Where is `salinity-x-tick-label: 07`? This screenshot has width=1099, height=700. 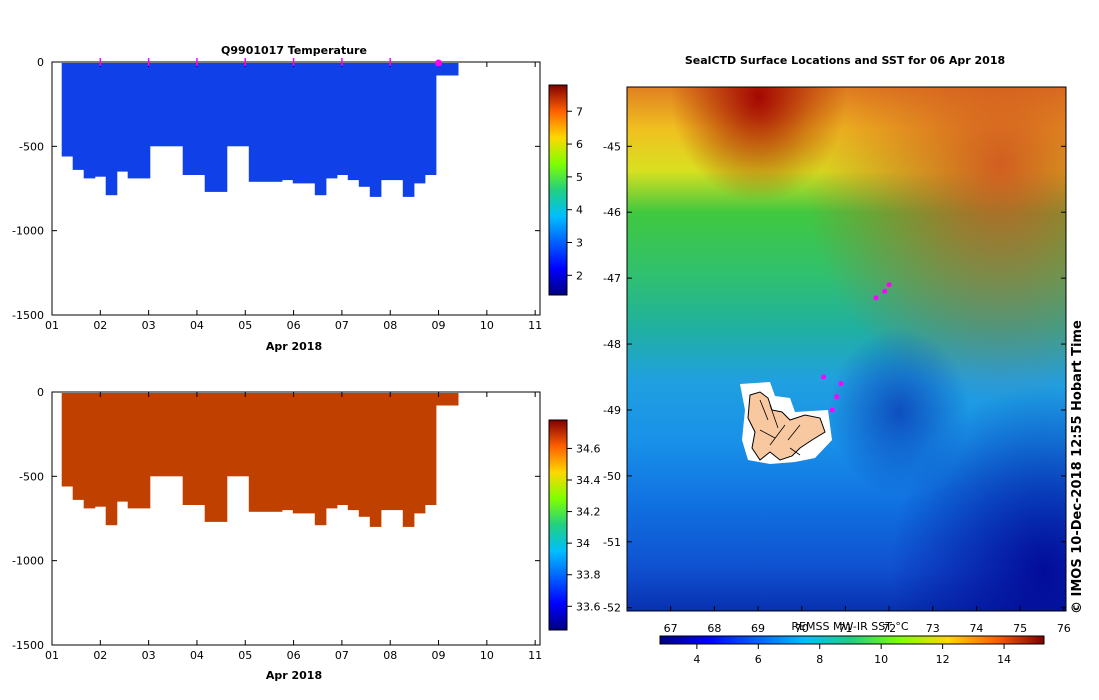 salinity-x-tick-label: 07 is located at coordinates (342, 655).